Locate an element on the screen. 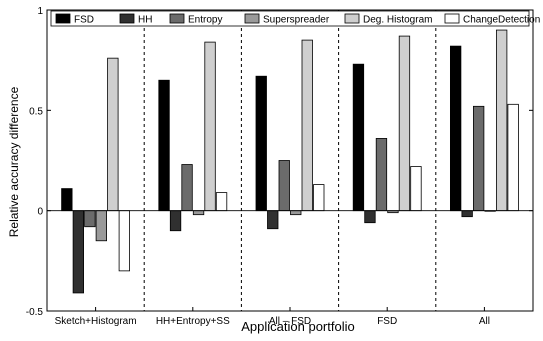  y-tick-label: 0.5 is located at coordinates (36, 111).